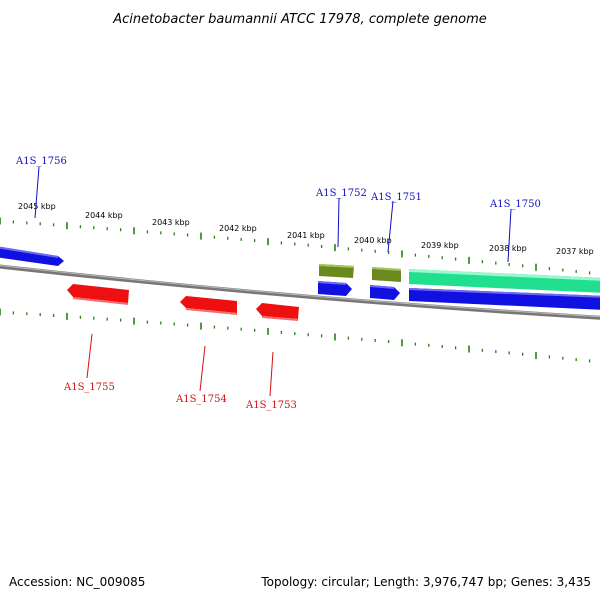 Image resolution: width=600 pixels, height=600 pixels. What do you see at coordinates (396, 197) in the screenshot?
I see `gene-label-A1S_1751: A1S_1751` at bounding box center [396, 197].